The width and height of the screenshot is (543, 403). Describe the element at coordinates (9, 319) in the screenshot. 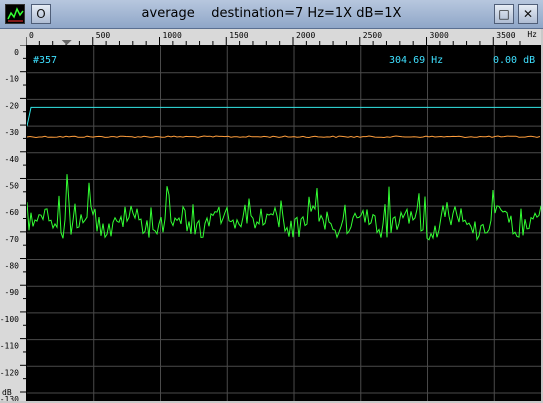

I see `y-tick-label: -100` at that location.